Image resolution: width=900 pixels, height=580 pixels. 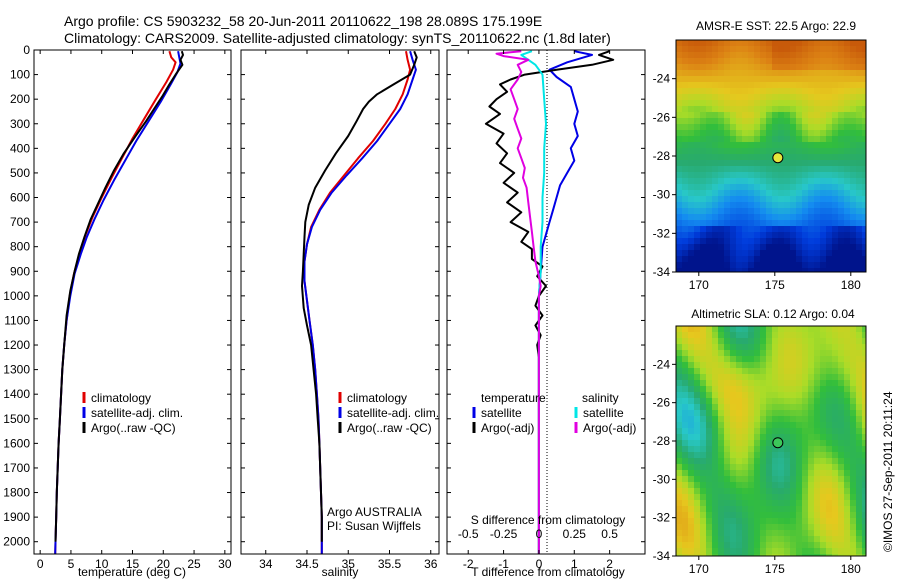 What do you see at coordinates (609, 564) in the screenshot?
I see `difference-xtick-label: 2` at bounding box center [609, 564].